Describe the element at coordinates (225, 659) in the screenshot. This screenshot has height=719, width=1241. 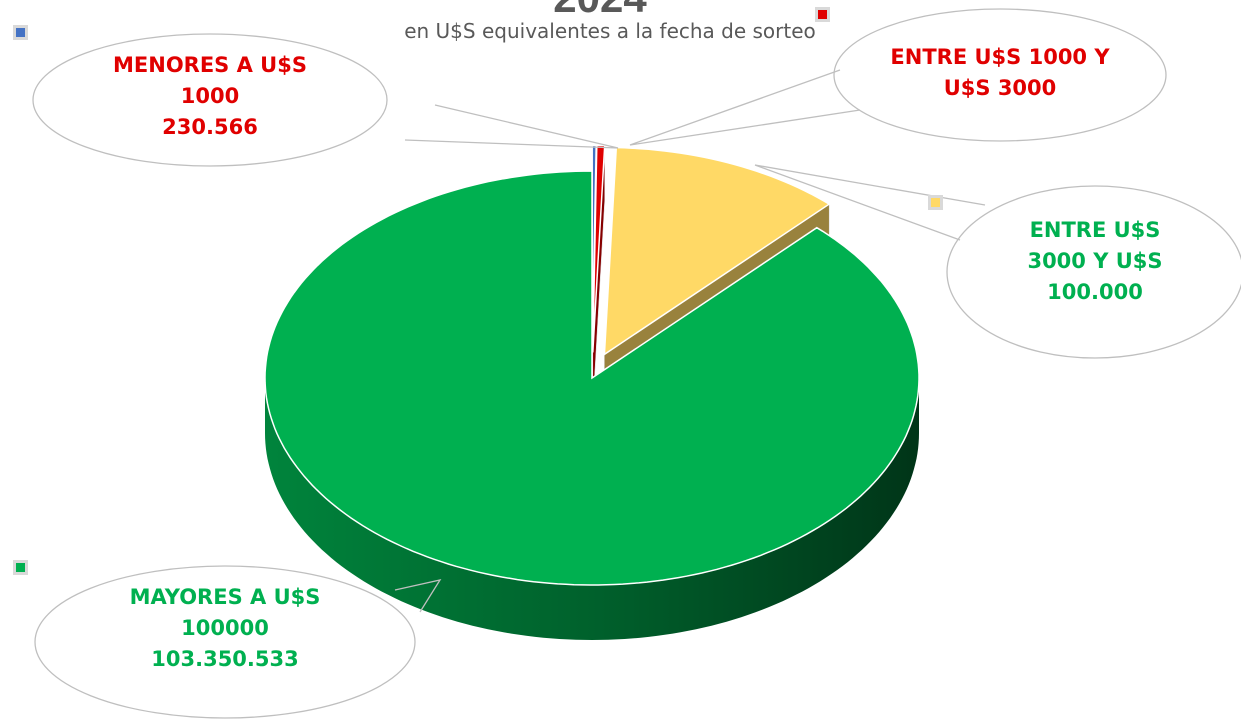
I see `label-value: 103.350.533` at that location.